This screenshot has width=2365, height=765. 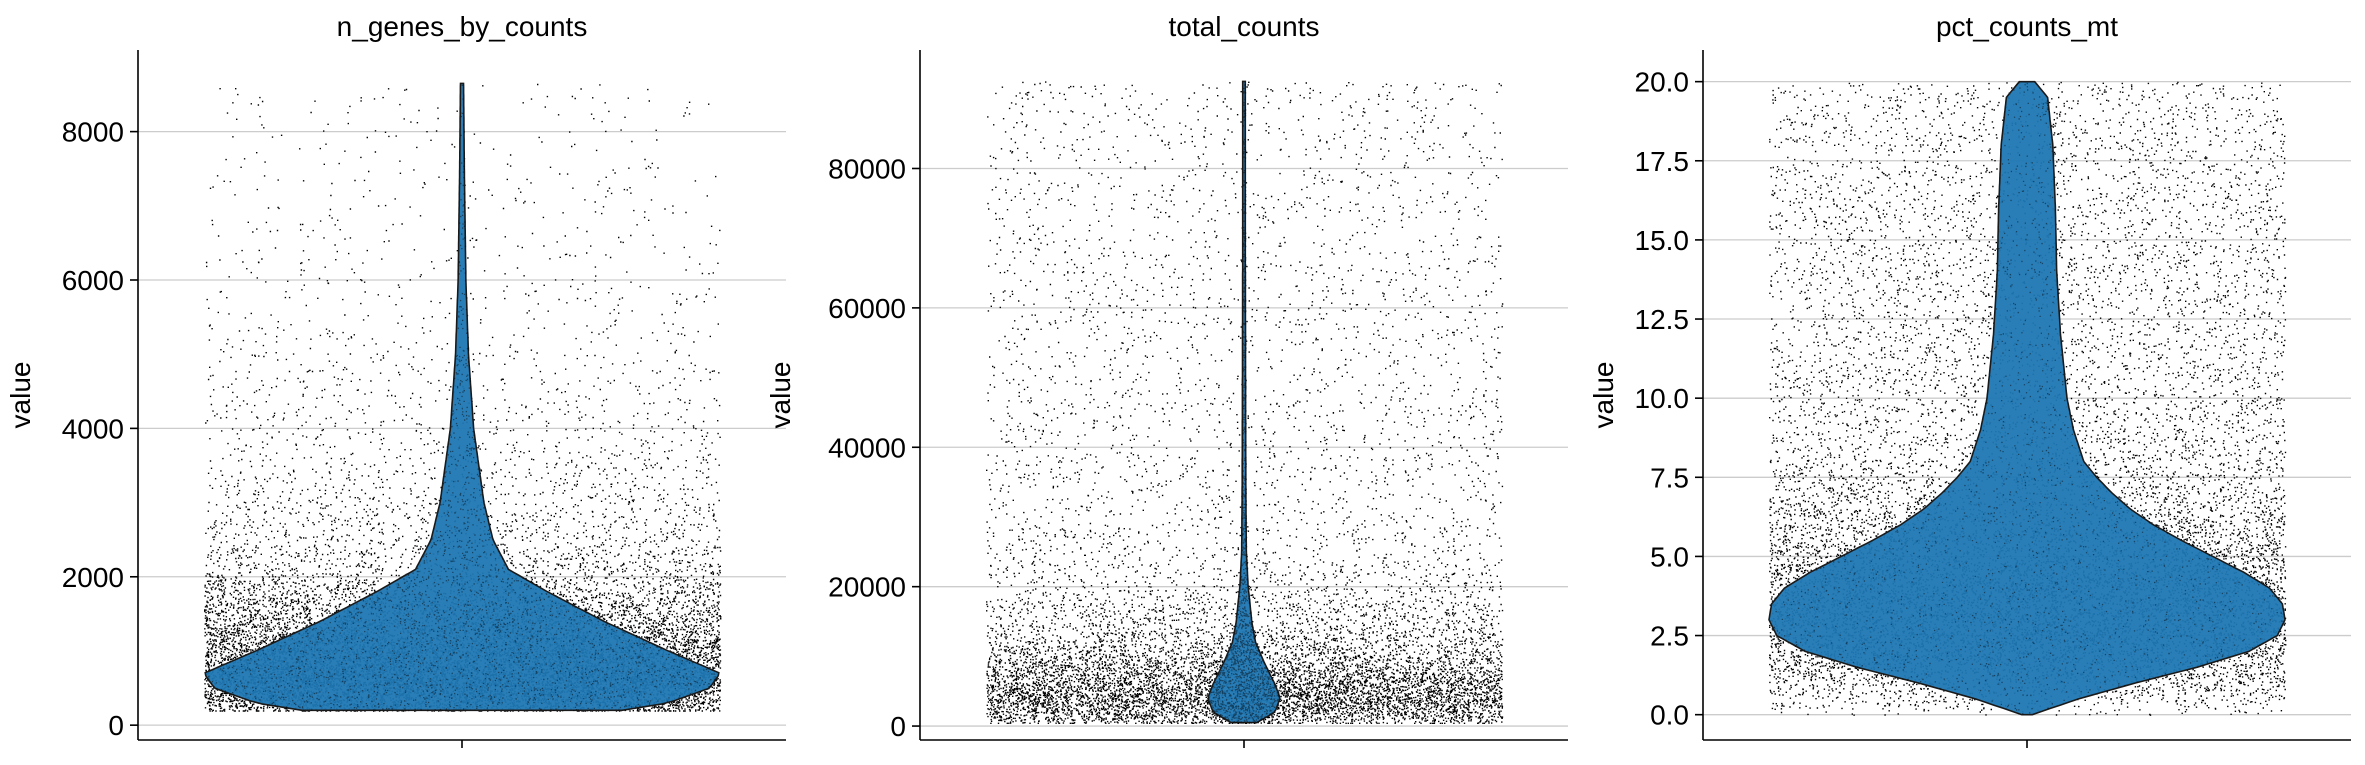 I want to click on y-tick-label: 10.0, so click(x=1662, y=398).